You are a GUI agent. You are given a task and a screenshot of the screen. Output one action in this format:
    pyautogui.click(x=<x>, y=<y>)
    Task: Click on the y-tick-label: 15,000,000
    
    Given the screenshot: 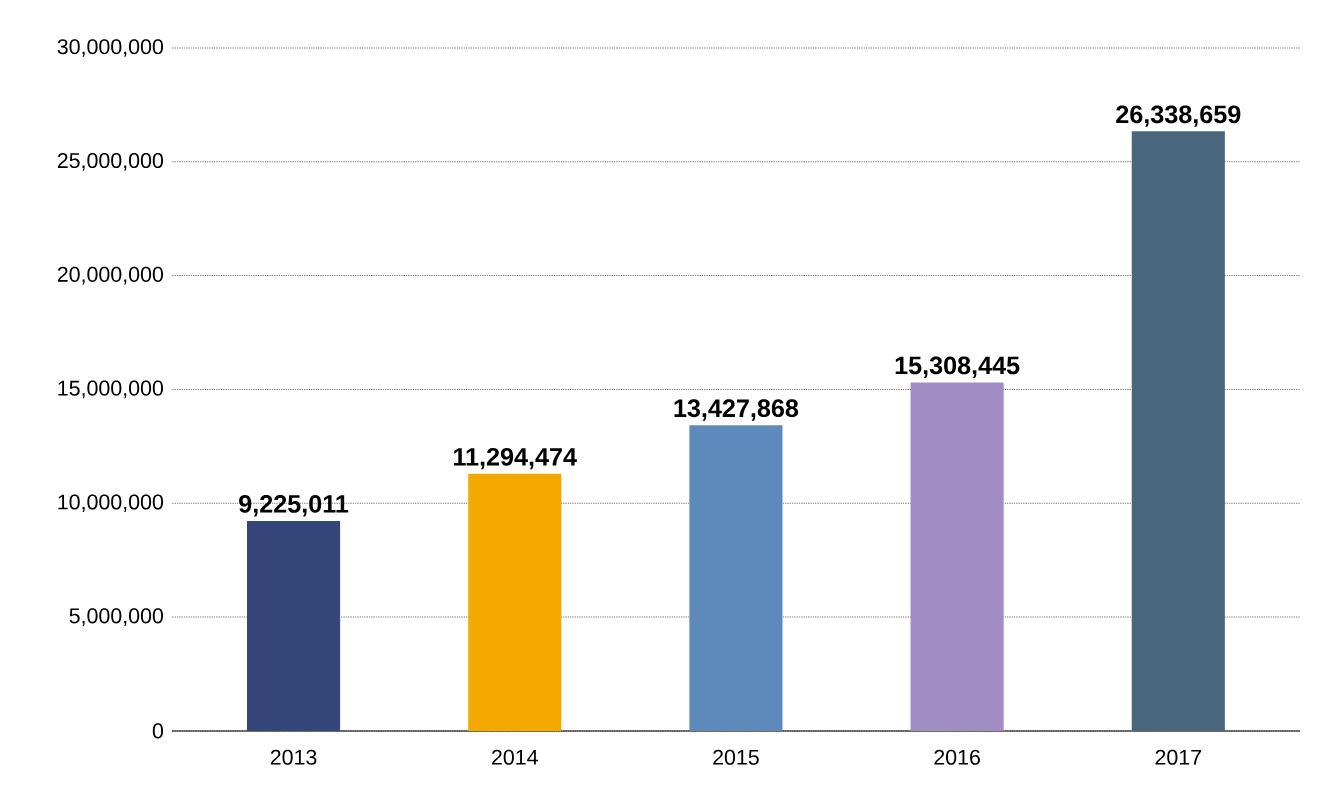 What is the action you would take?
    pyautogui.click(x=111, y=389)
    